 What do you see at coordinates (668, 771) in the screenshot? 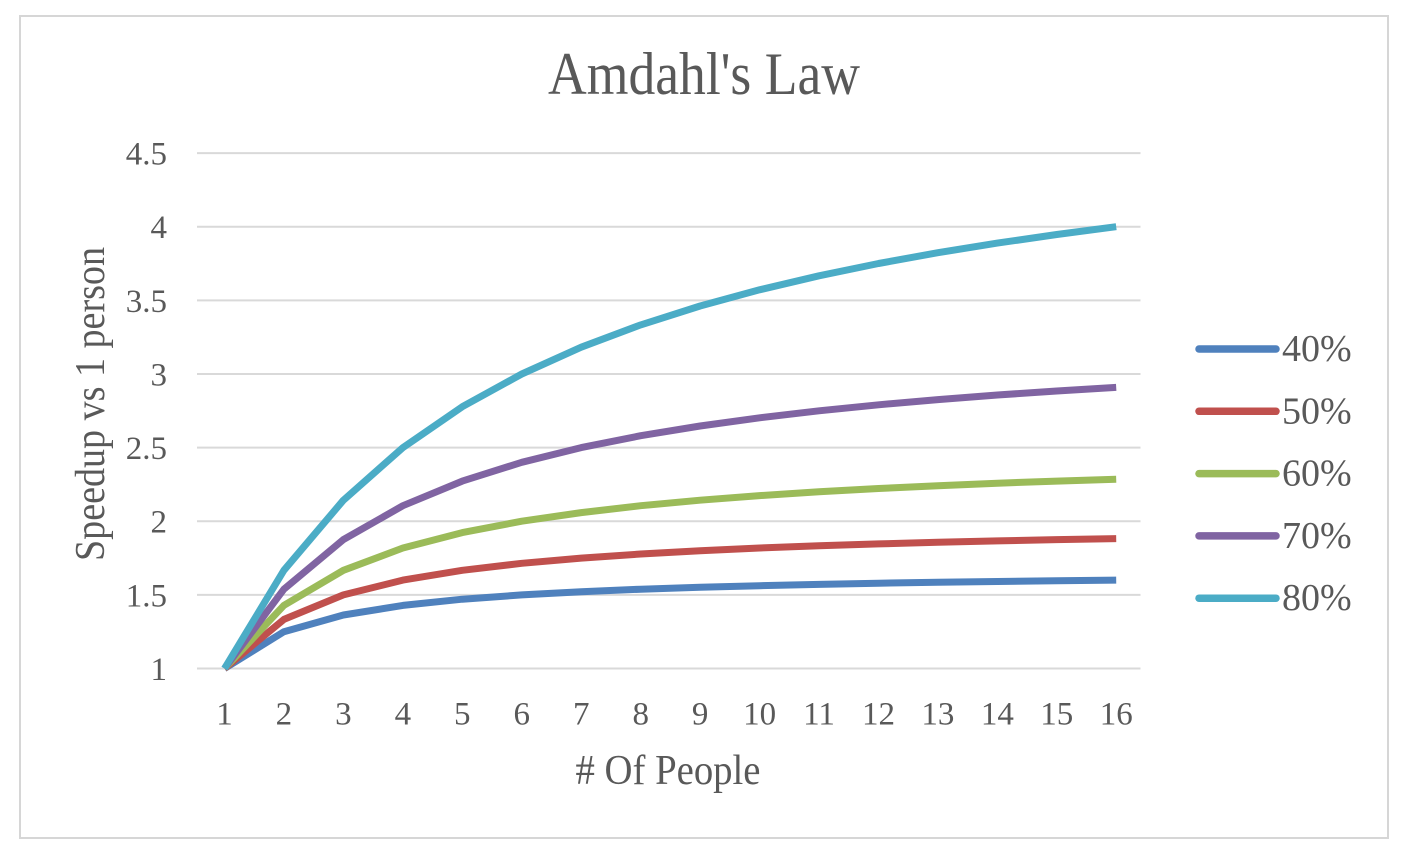
I see `svg-text: # Of People` at bounding box center [668, 771].